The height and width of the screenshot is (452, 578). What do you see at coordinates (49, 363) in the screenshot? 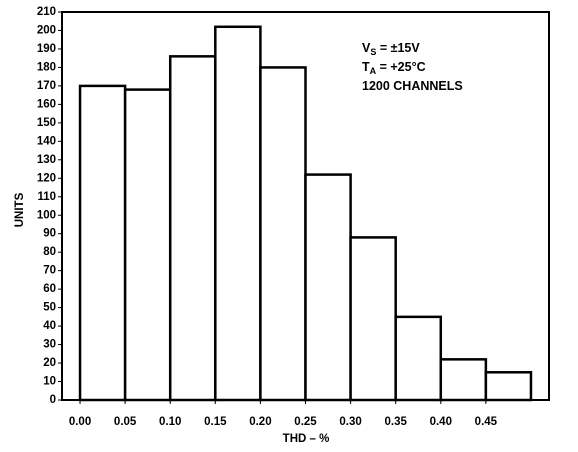
I see `y-tick-label: 20` at bounding box center [49, 363].